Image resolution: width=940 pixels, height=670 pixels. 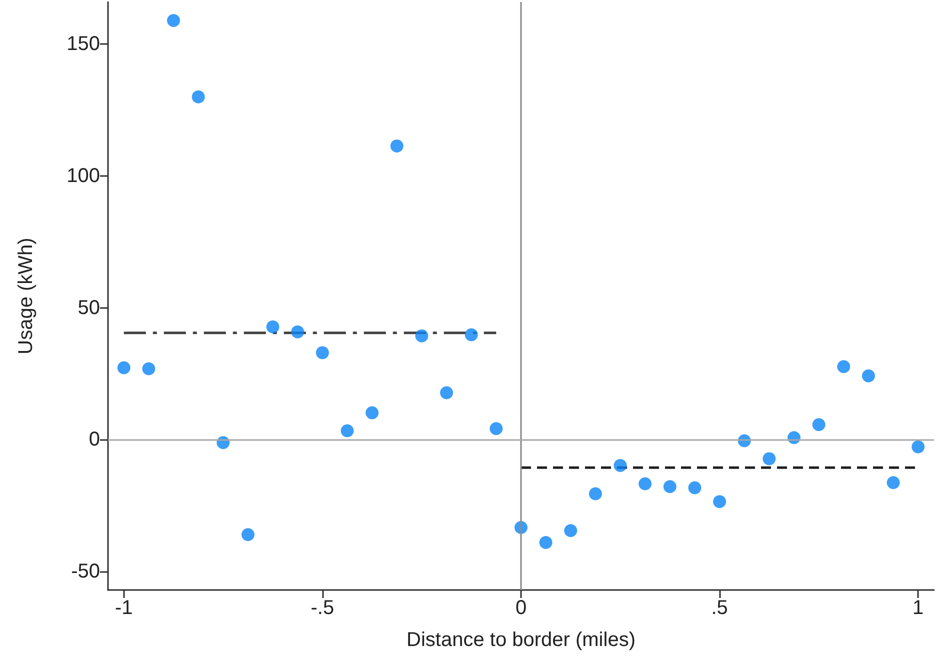 What do you see at coordinates (918, 608) in the screenshot?
I see `x-tick-label: 1` at bounding box center [918, 608].